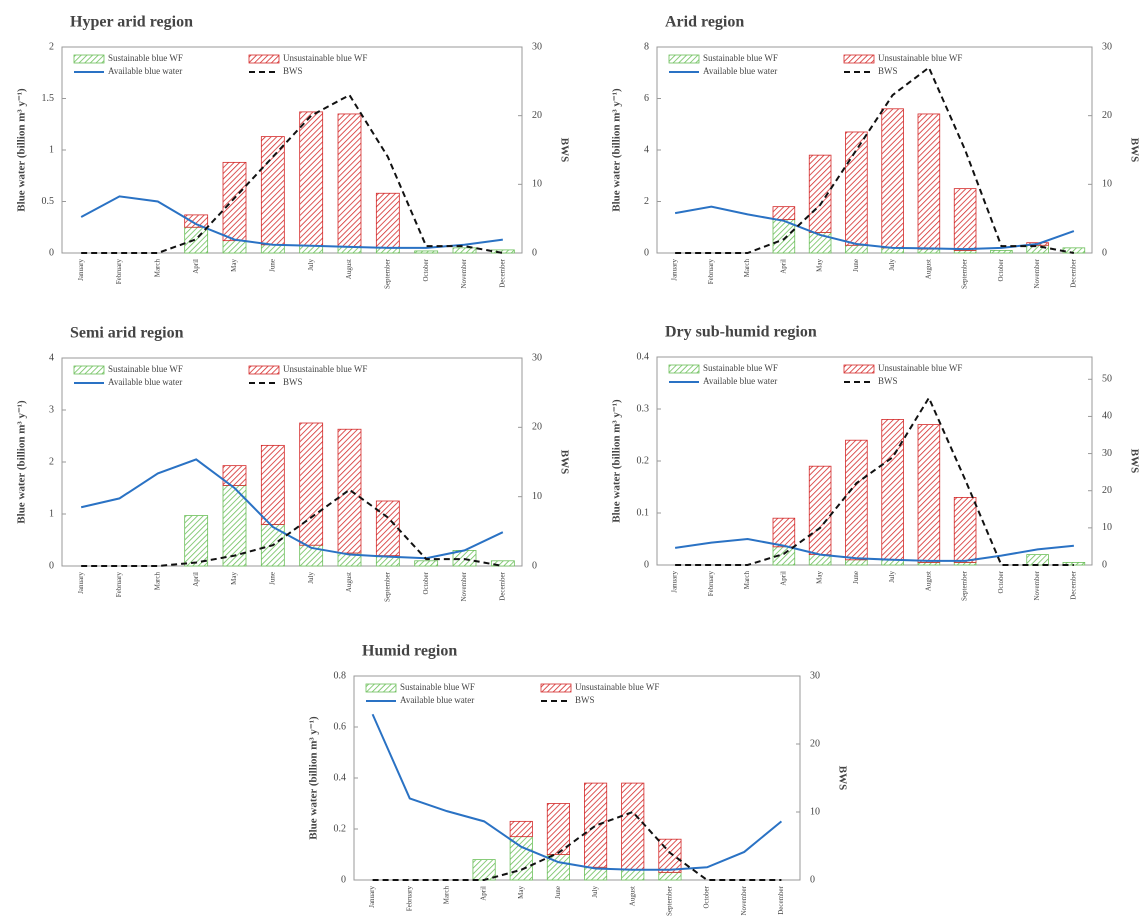 The image size is (1141, 921). I want to click on y-axis-label: Blue water (billion m³ y⁻¹), so click(22, 150).